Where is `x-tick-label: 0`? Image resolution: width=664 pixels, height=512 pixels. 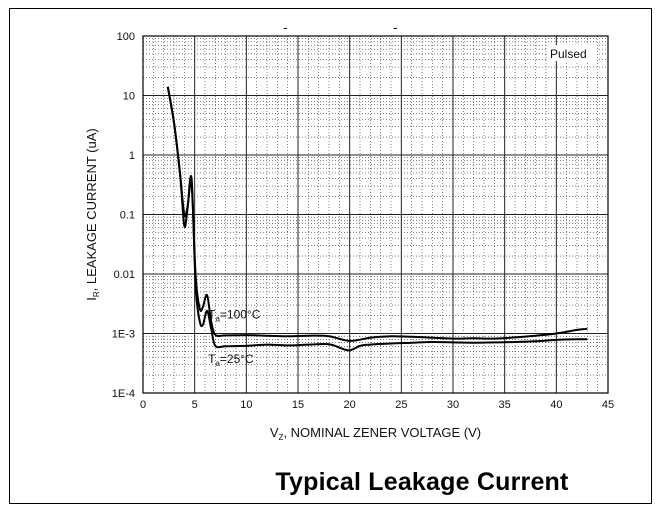 x-tick-label: 0 is located at coordinates (143, 405).